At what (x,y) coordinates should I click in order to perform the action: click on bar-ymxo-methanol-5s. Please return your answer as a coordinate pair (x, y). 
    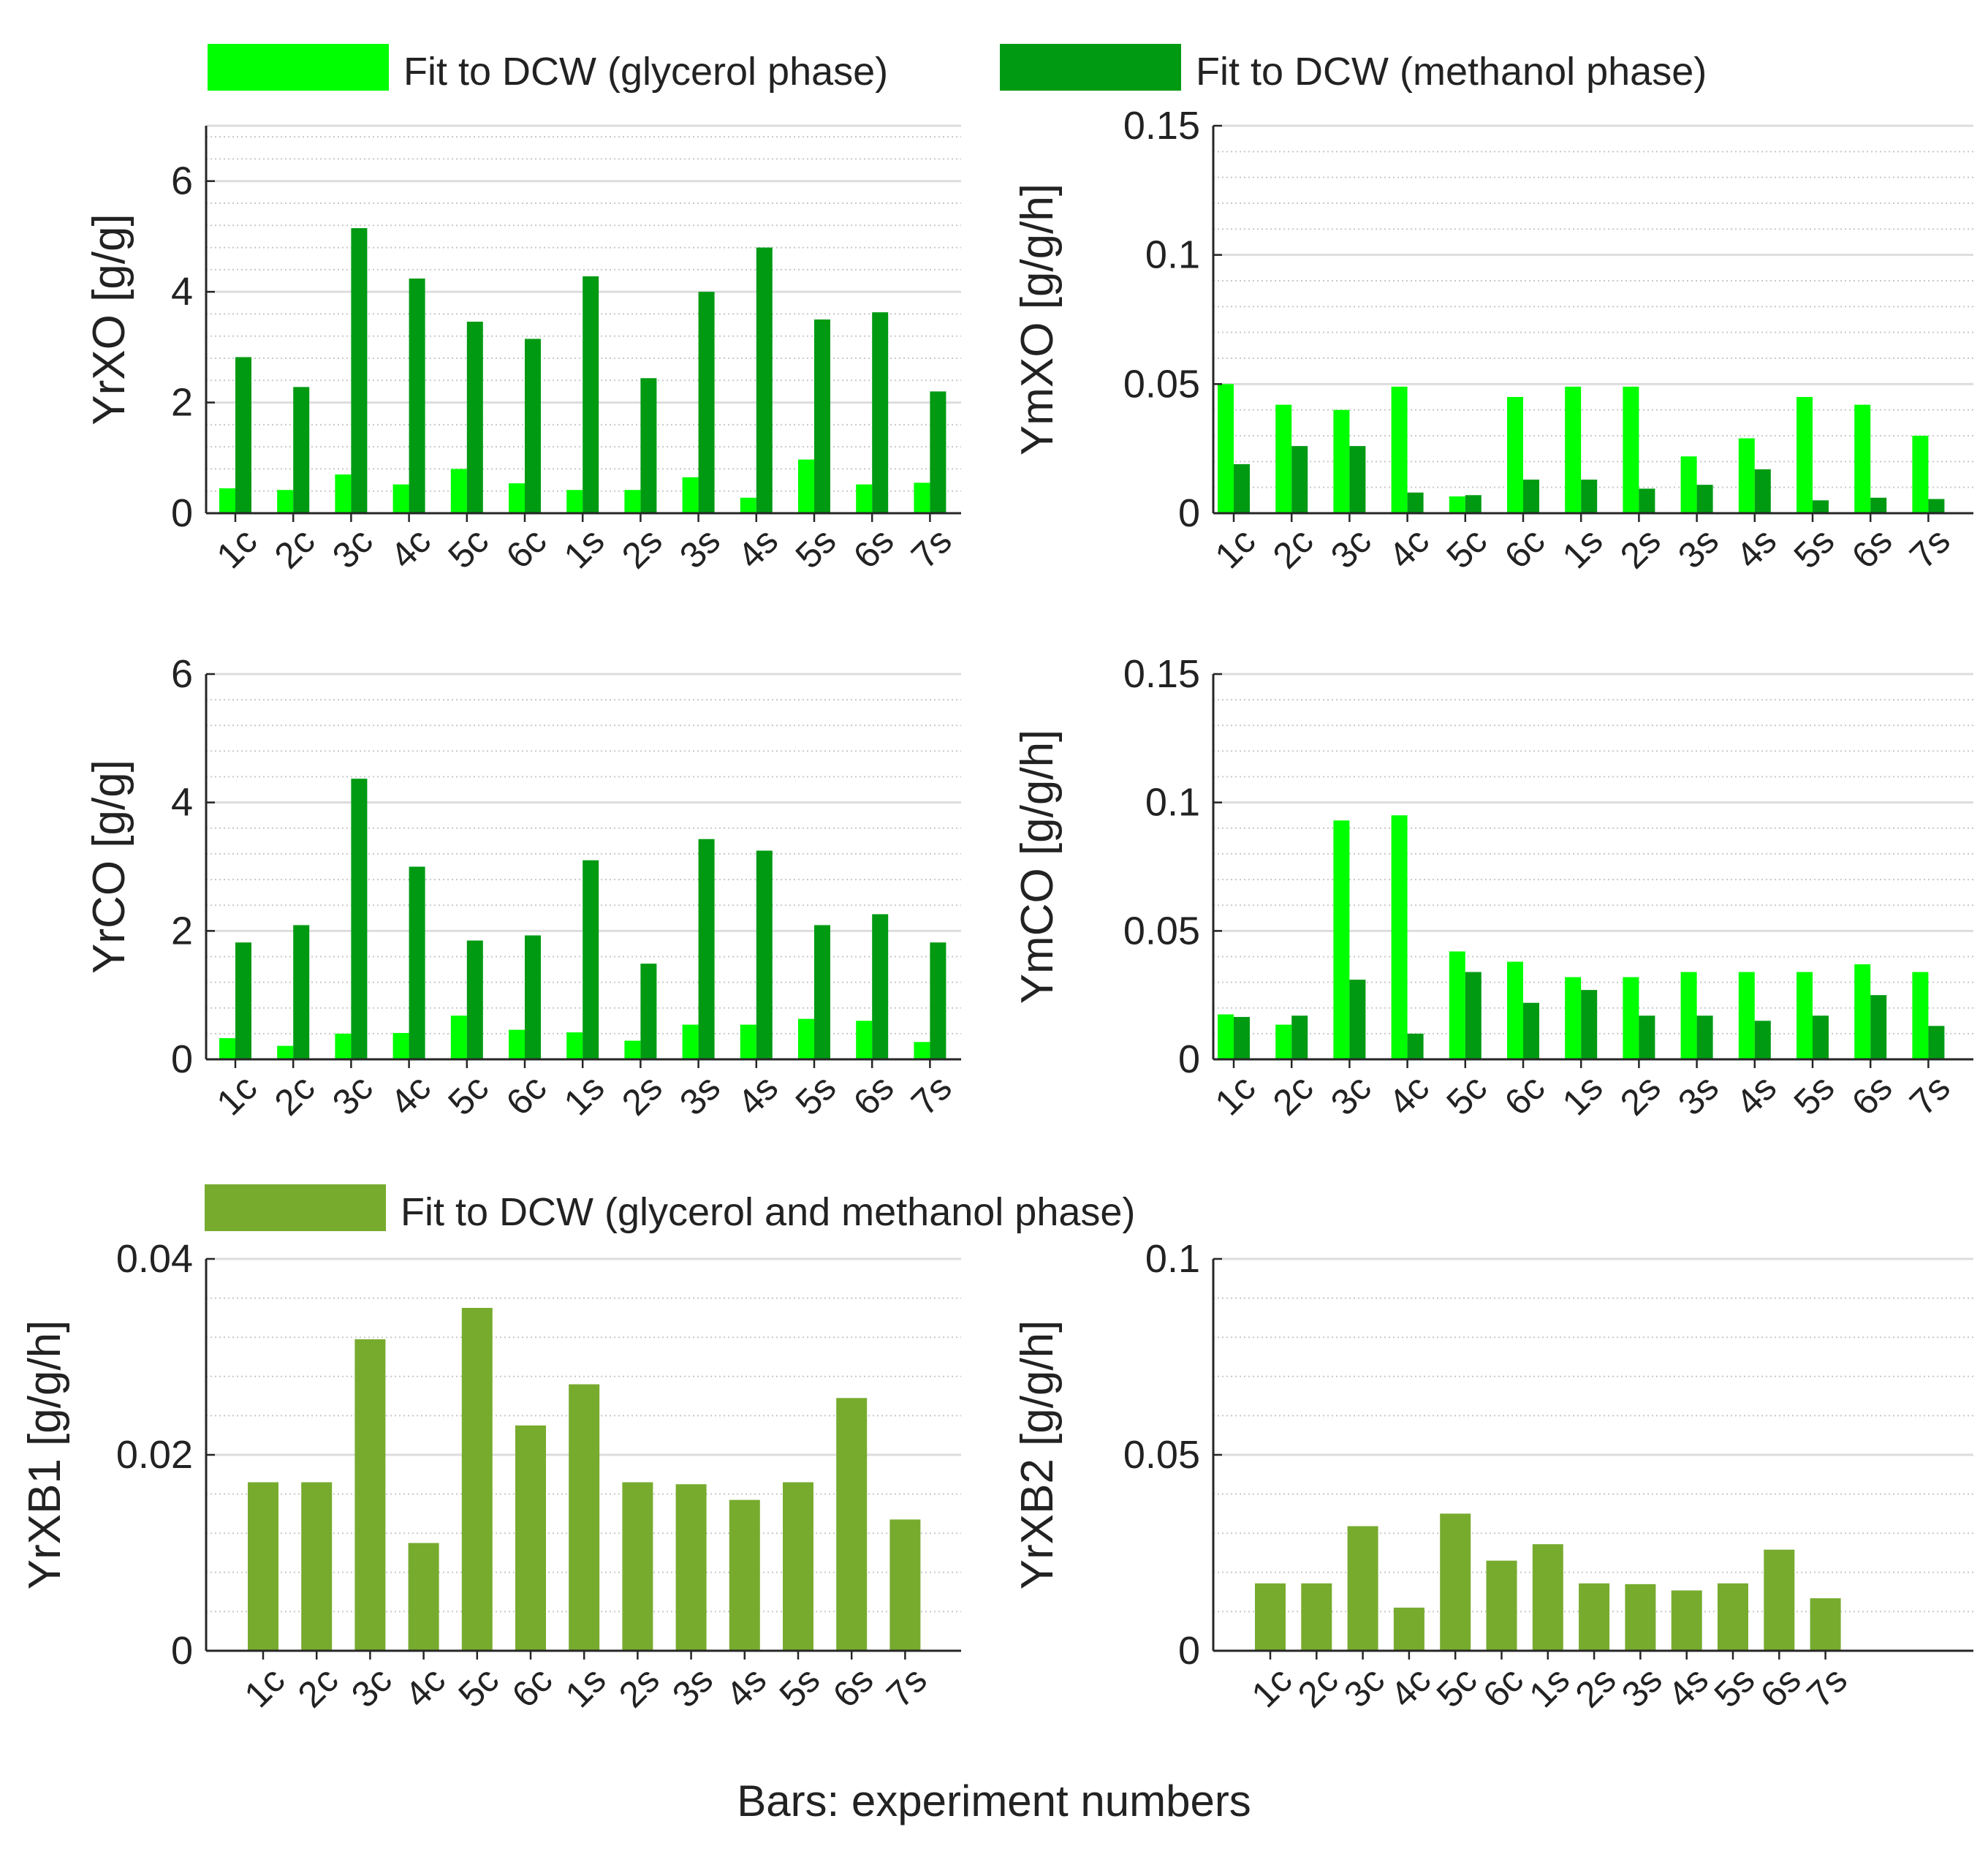
    Looking at the image, I should click on (1821, 506).